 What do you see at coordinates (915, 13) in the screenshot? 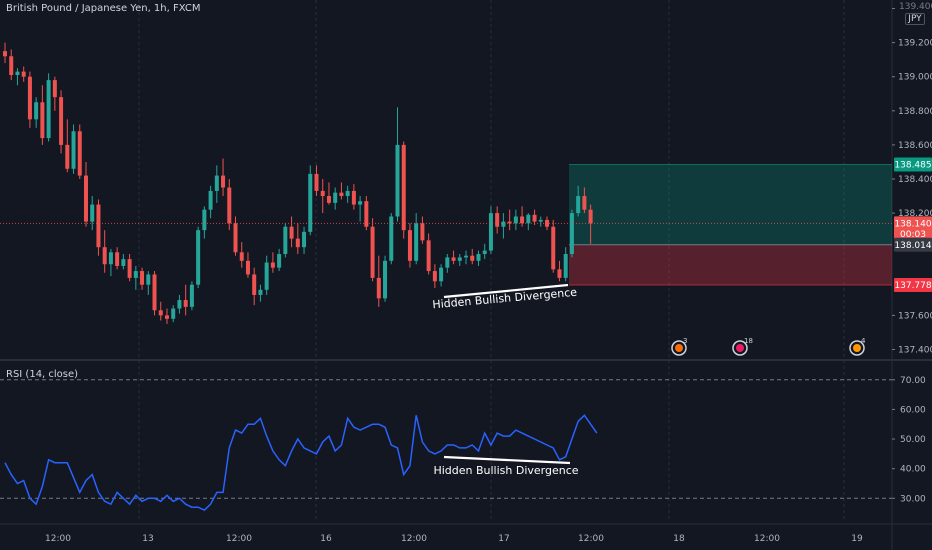
I see `currency-label: 139.400 JPY` at bounding box center [915, 13].